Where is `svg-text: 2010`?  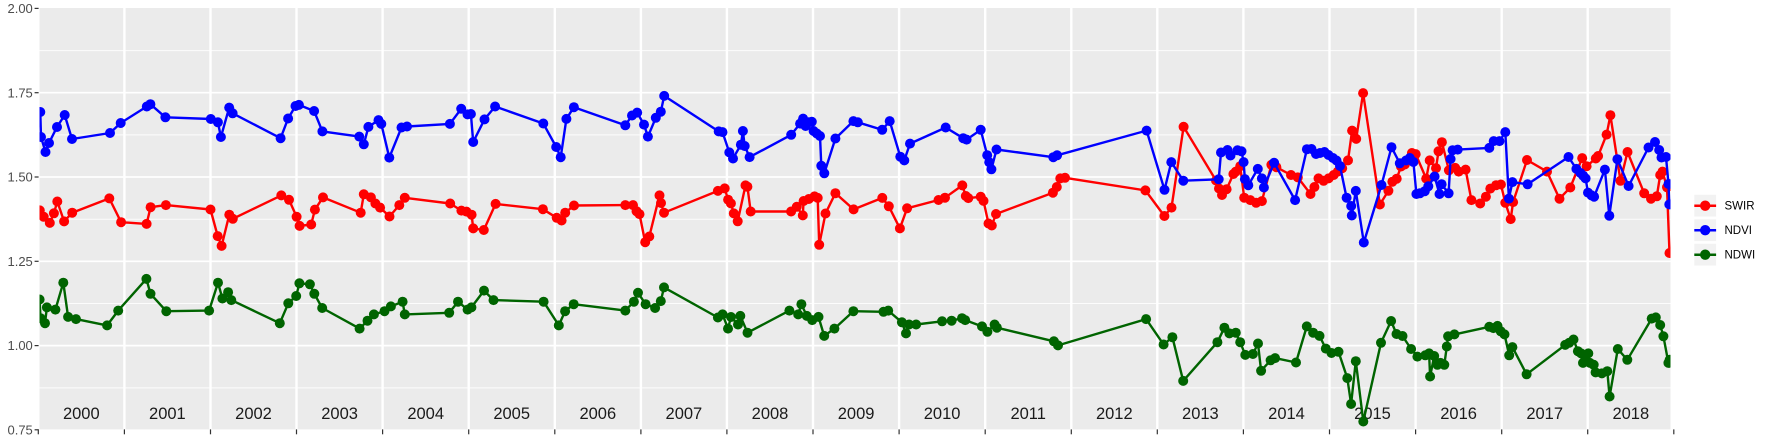
svg-text: 2010 is located at coordinates (942, 414).